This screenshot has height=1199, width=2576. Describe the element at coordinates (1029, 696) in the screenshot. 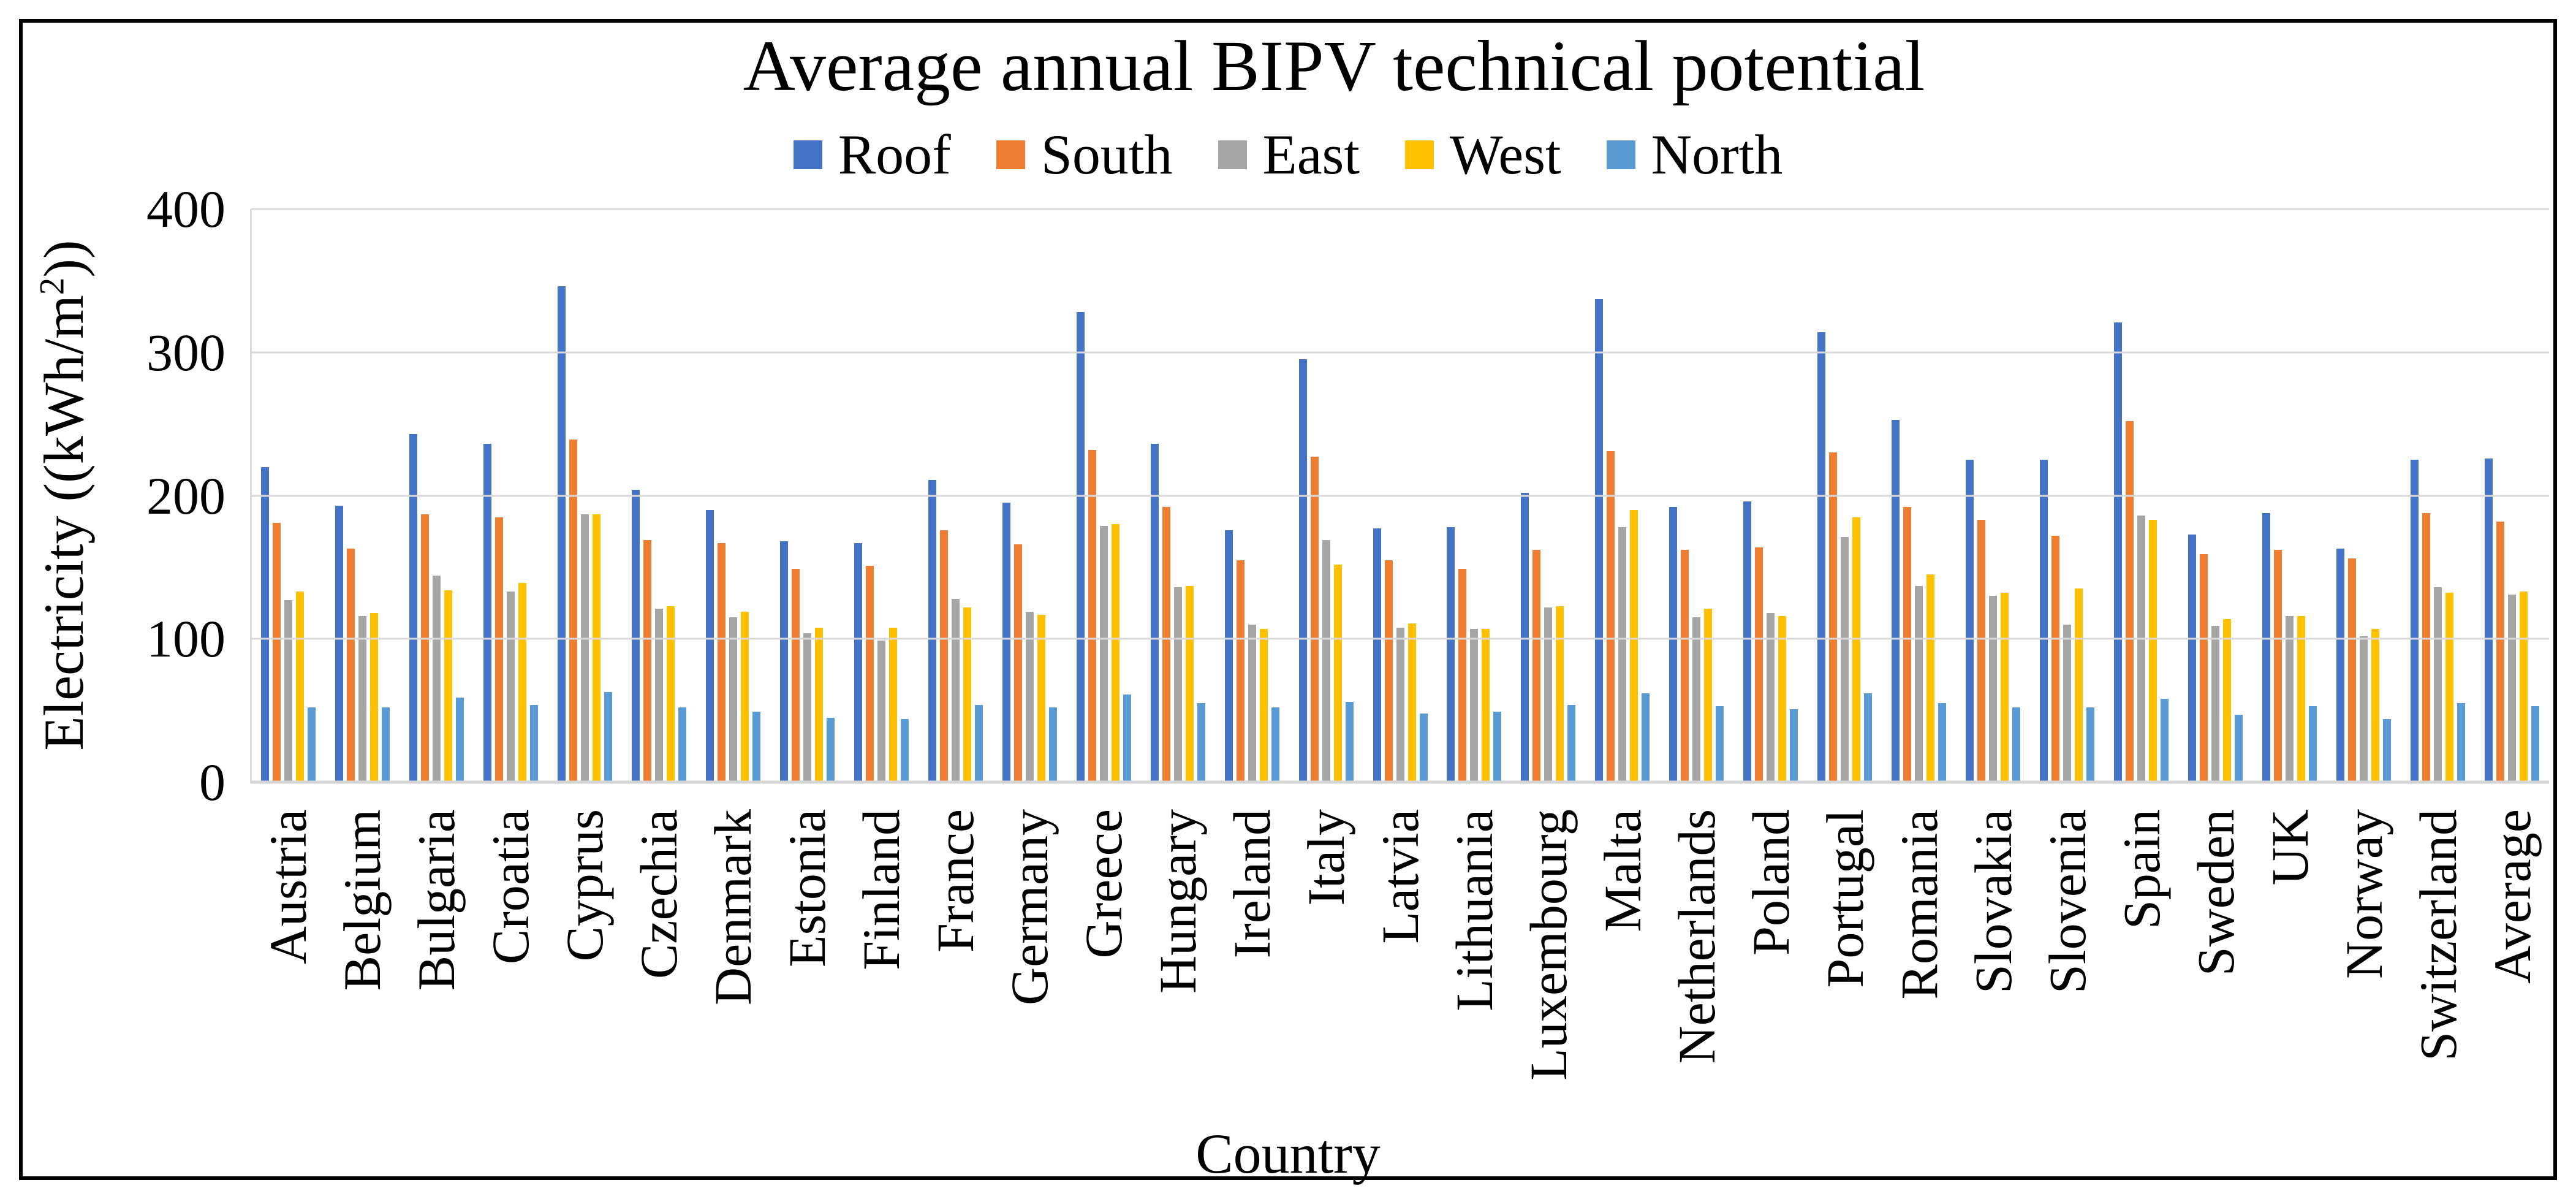

I see `bar-east-germany` at that location.